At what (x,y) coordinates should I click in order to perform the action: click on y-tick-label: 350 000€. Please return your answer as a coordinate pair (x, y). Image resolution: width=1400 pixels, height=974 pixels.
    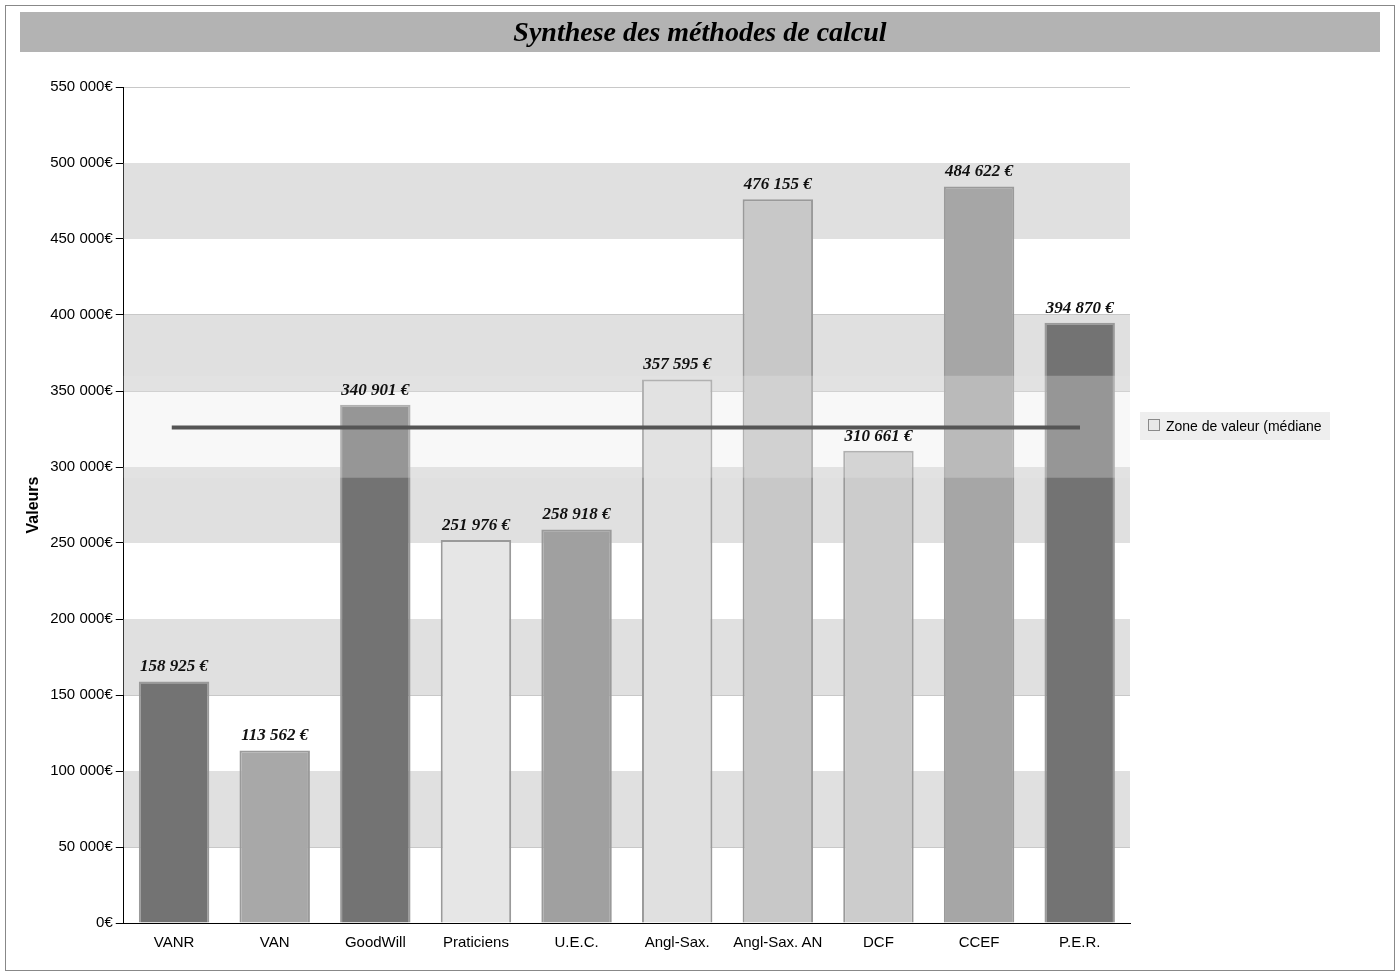
    Looking at the image, I should click on (82, 390).